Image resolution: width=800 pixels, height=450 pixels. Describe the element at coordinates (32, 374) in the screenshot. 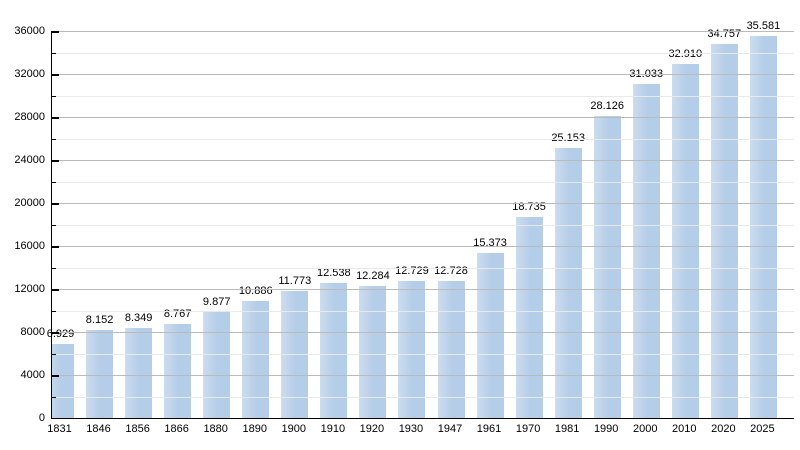

I see `y-axis-label: 4000` at that location.